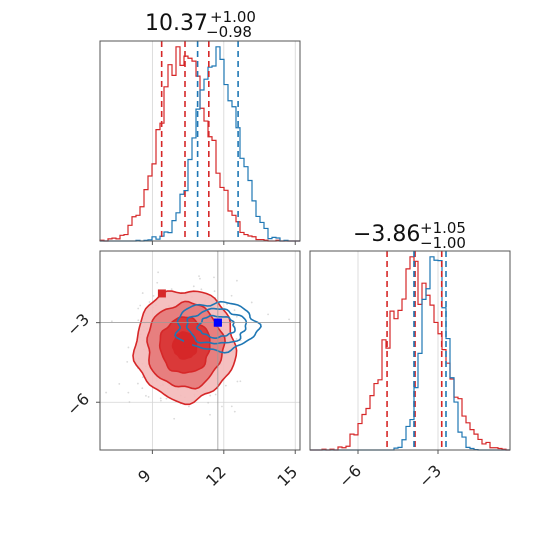  I want to click on joint-y-tick-label-1: −6, so click(78, 404).